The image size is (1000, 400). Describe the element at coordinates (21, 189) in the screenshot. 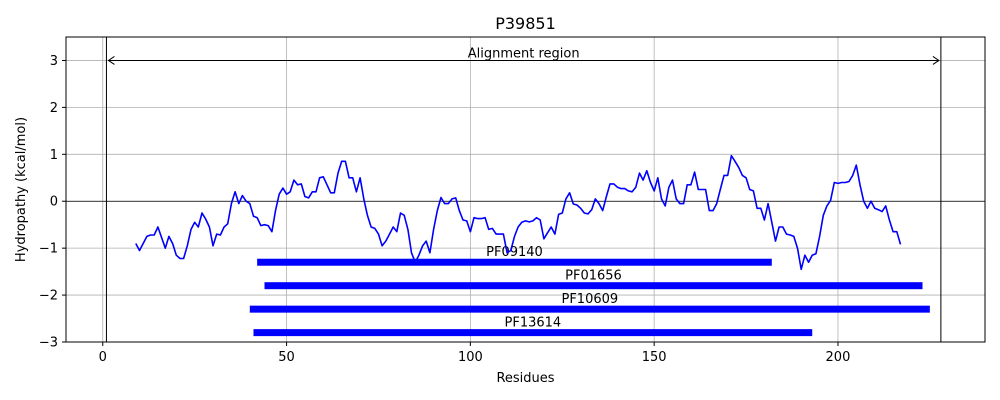

I see `y-axis-label: Hydropathy (kcal/mol)` at that location.